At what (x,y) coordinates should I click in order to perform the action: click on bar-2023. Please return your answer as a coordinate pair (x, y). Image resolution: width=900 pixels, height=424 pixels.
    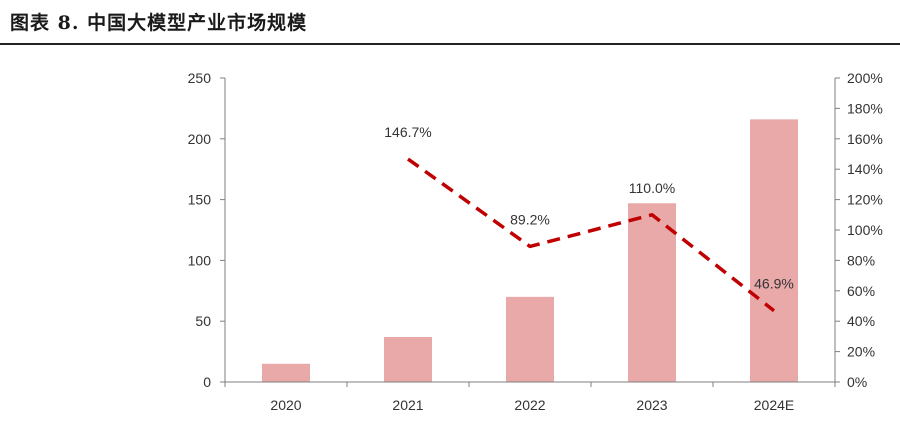
    Looking at the image, I should click on (652, 292).